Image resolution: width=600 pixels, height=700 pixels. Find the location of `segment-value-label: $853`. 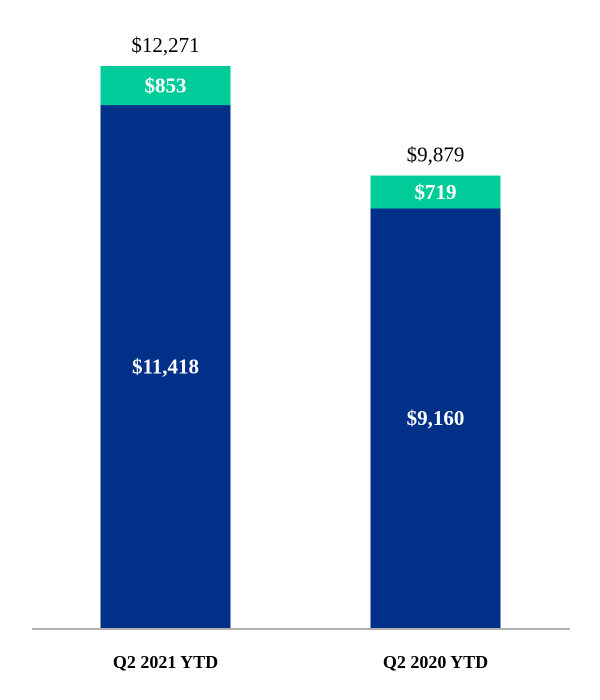

segment-value-label: $853 is located at coordinates (166, 86).